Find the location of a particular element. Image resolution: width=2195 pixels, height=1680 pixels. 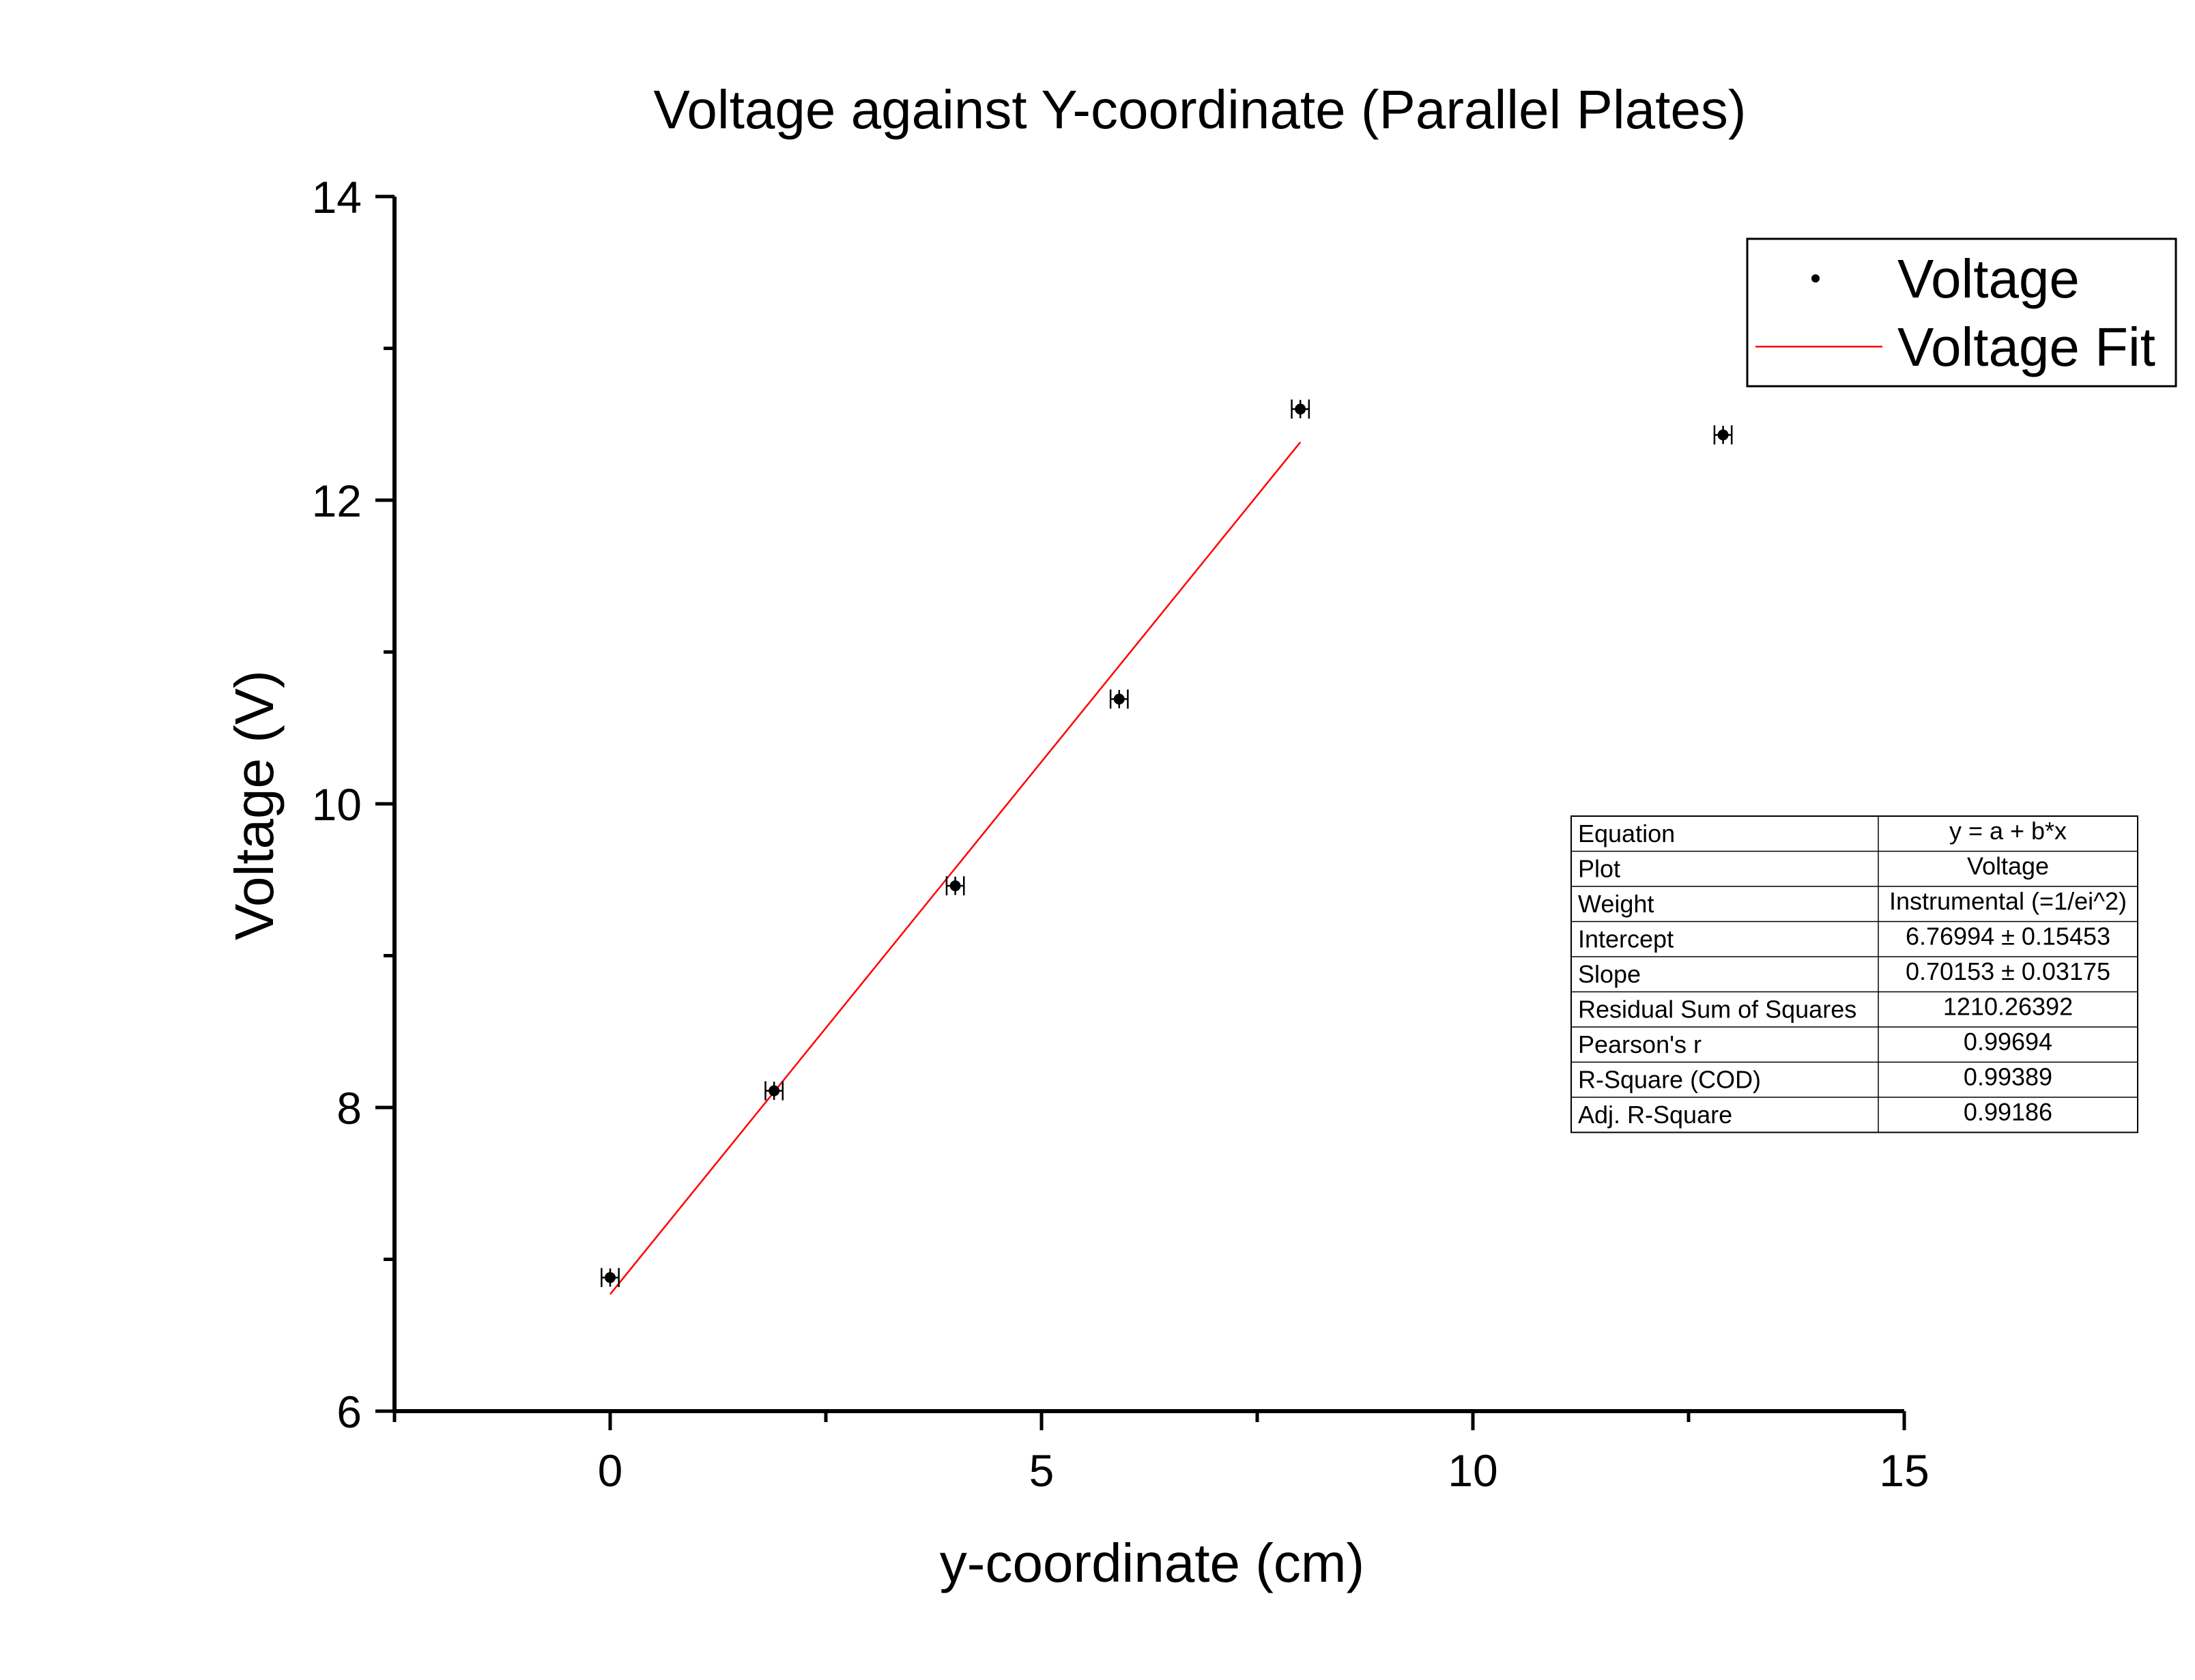

y-tick-label: 8 is located at coordinates (349, 1108).